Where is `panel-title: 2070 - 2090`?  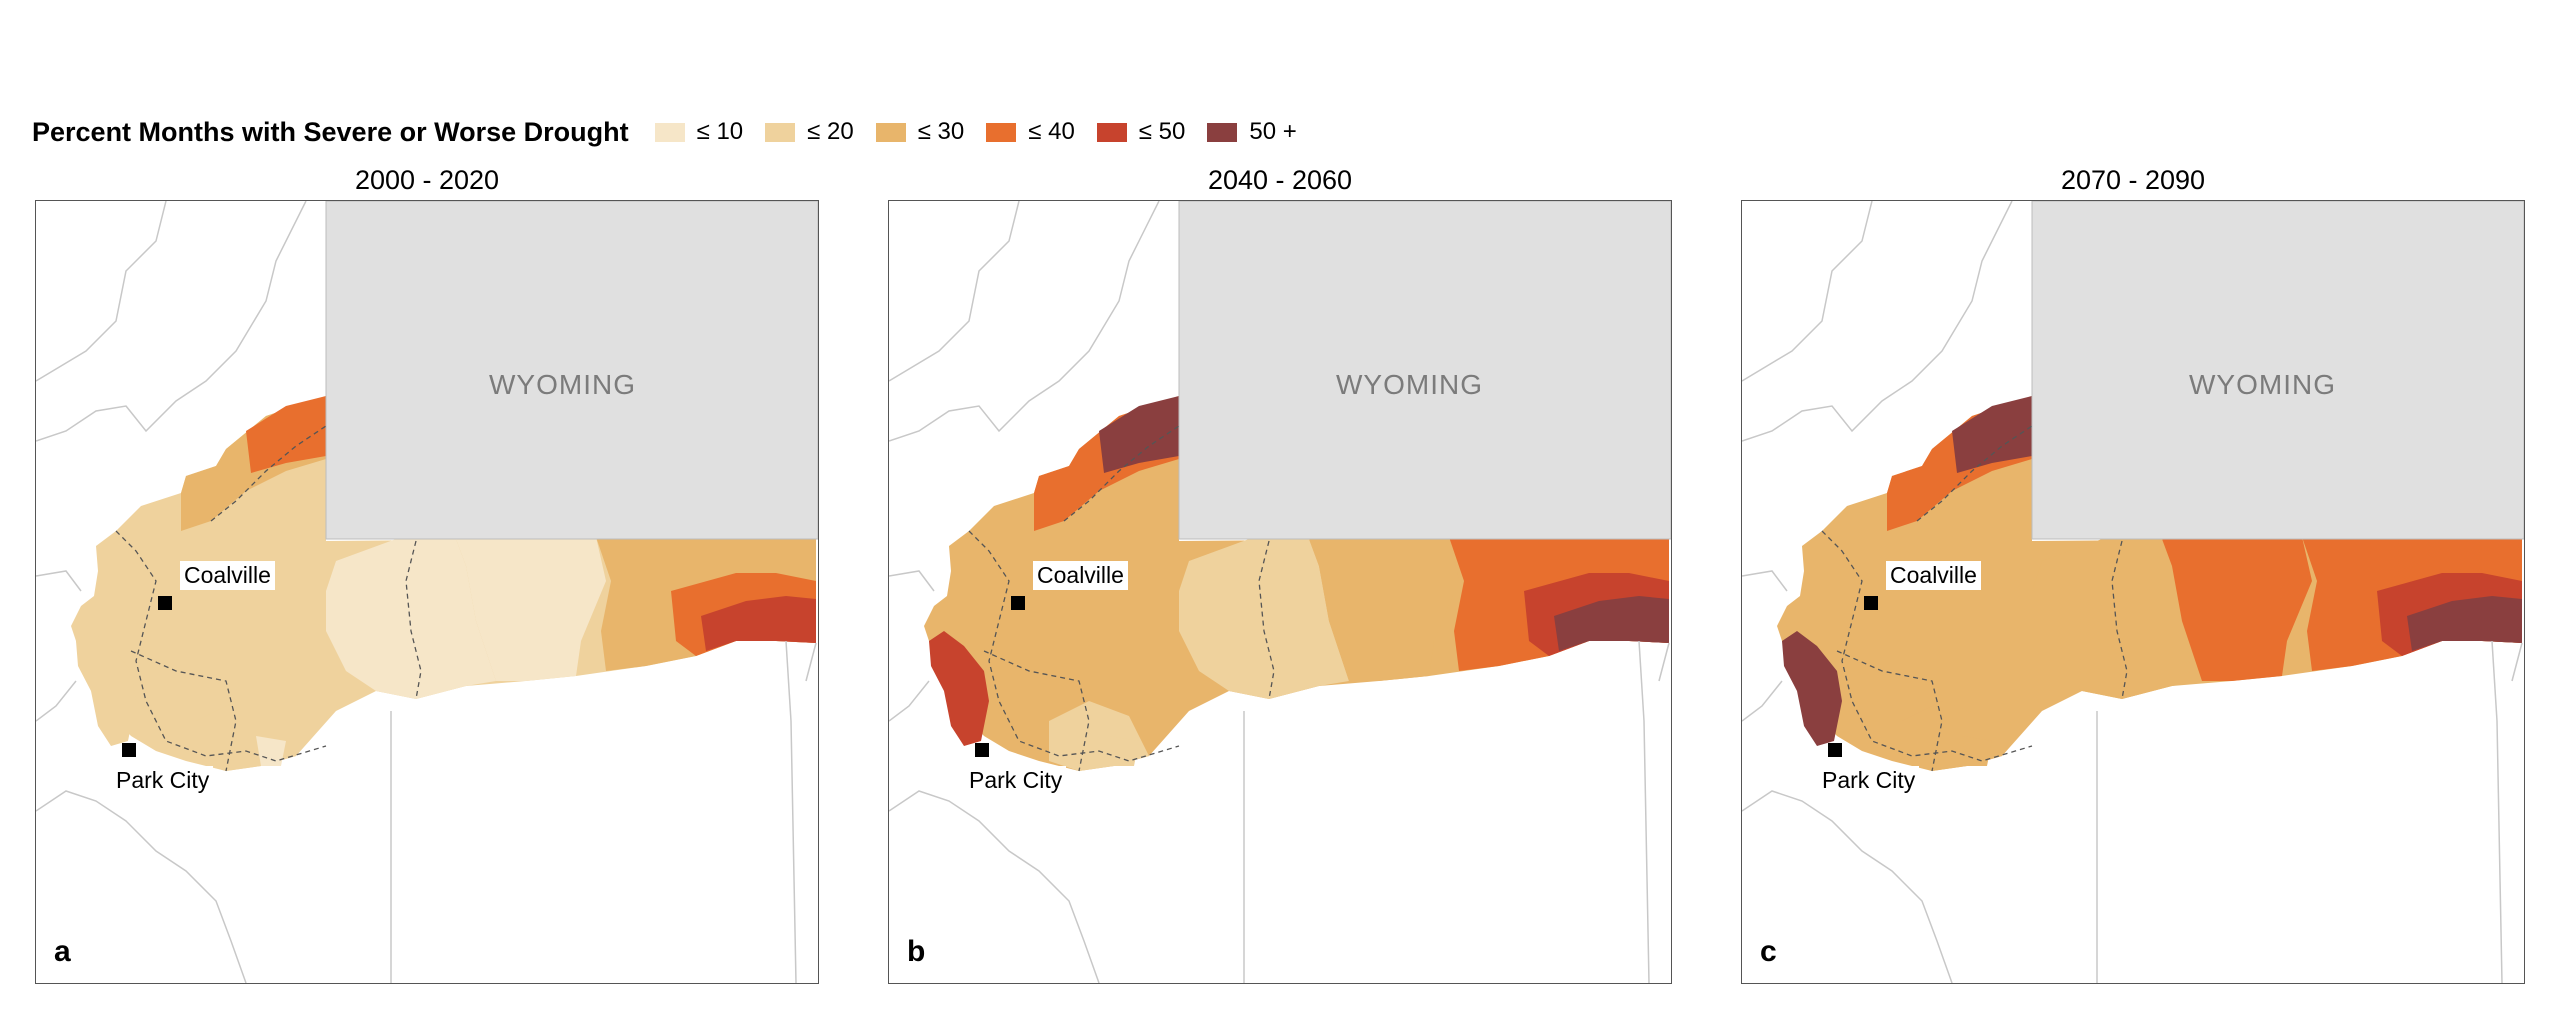 panel-title: 2070 - 2090 is located at coordinates (2133, 180).